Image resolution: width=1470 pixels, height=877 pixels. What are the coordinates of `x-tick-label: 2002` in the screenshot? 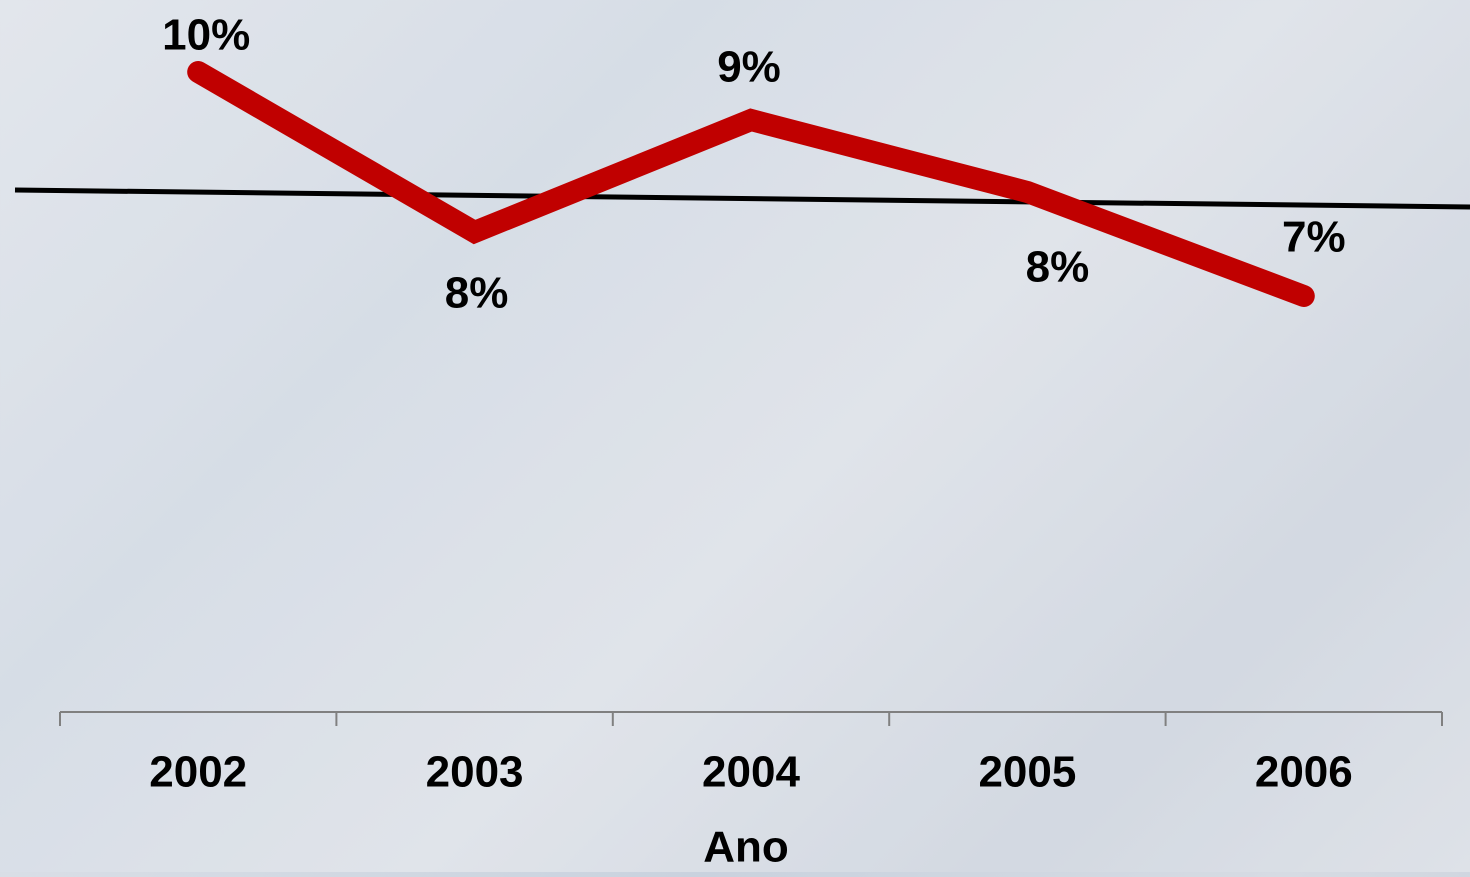 It's located at (198, 772).